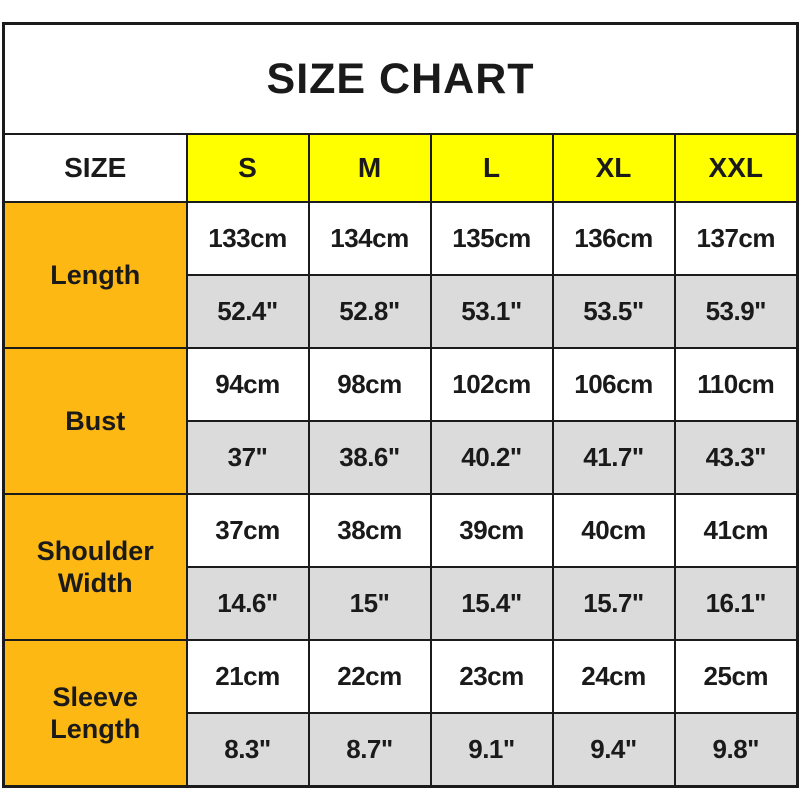  Describe the element at coordinates (613, 603) in the screenshot. I see `value-cell: 15.7"` at that location.